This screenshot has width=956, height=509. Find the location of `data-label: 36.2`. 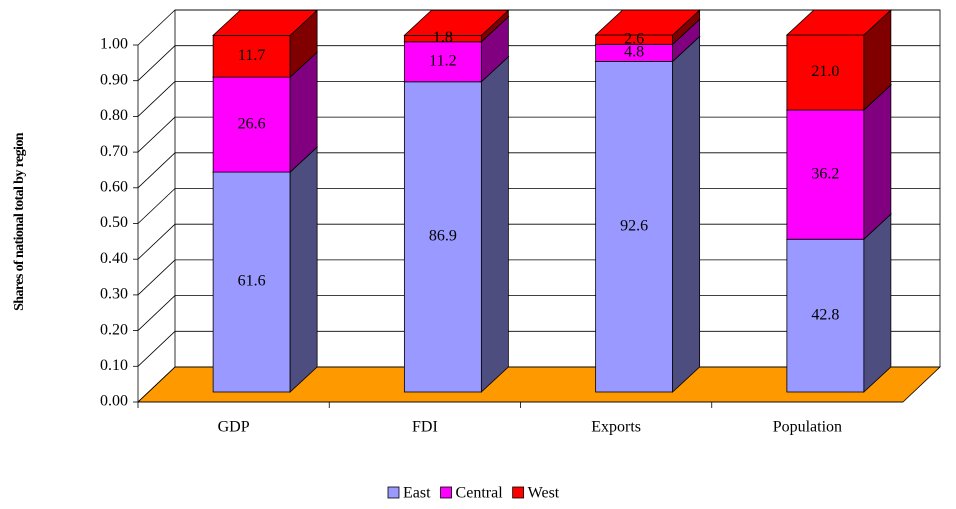

data-label: 36.2 is located at coordinates (825, 173).